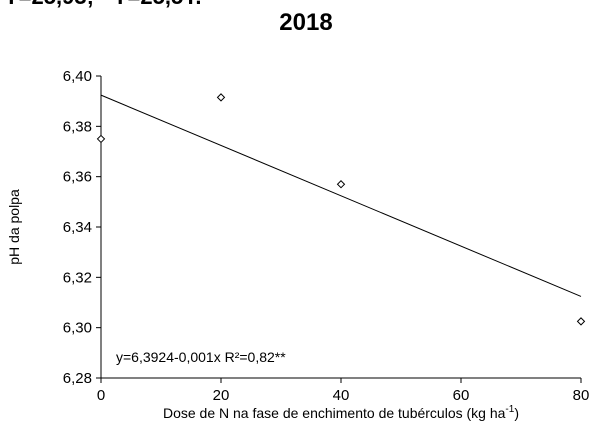 The image size is (592, 426). What do you see at coordinates (77, 277) in the screenshot?
I see `y-tick-label: 6,32` at bounding box center [77, 277].